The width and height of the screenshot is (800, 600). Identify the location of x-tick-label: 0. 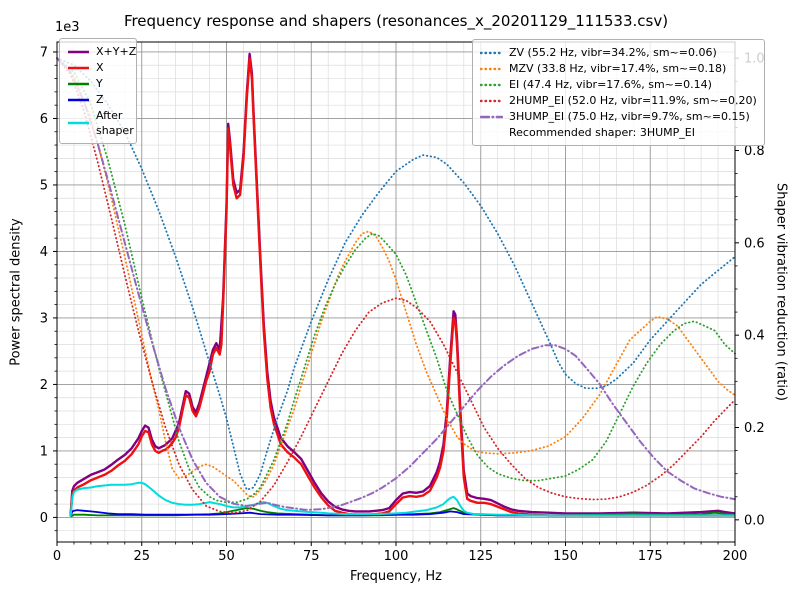
(57, 556).